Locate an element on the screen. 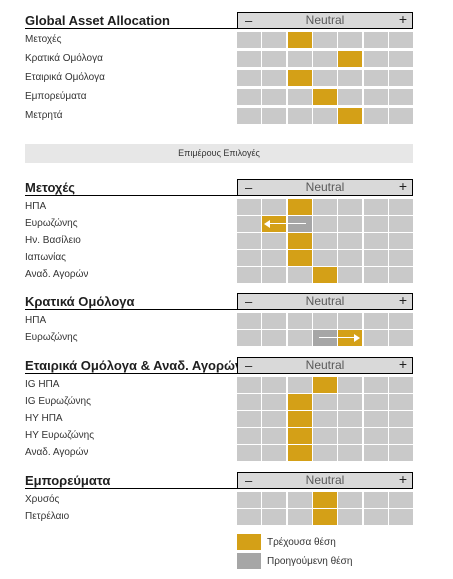  row-label: ΗΥ Ευρωζώνης is located at coordinates (60, 435).